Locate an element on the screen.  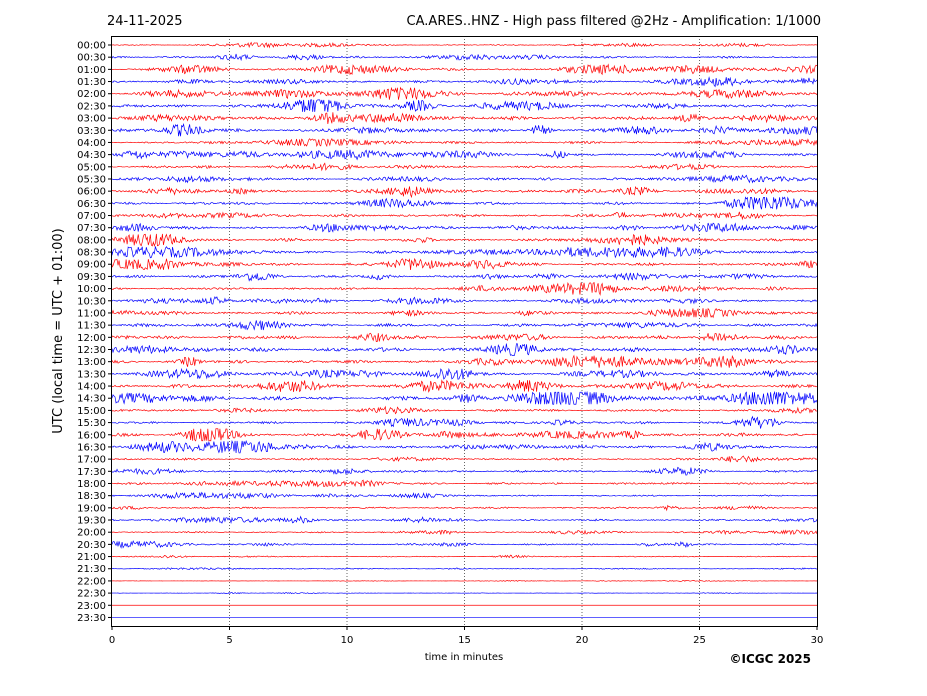
row-label: 14:30 is located at coordinates (91, 399).